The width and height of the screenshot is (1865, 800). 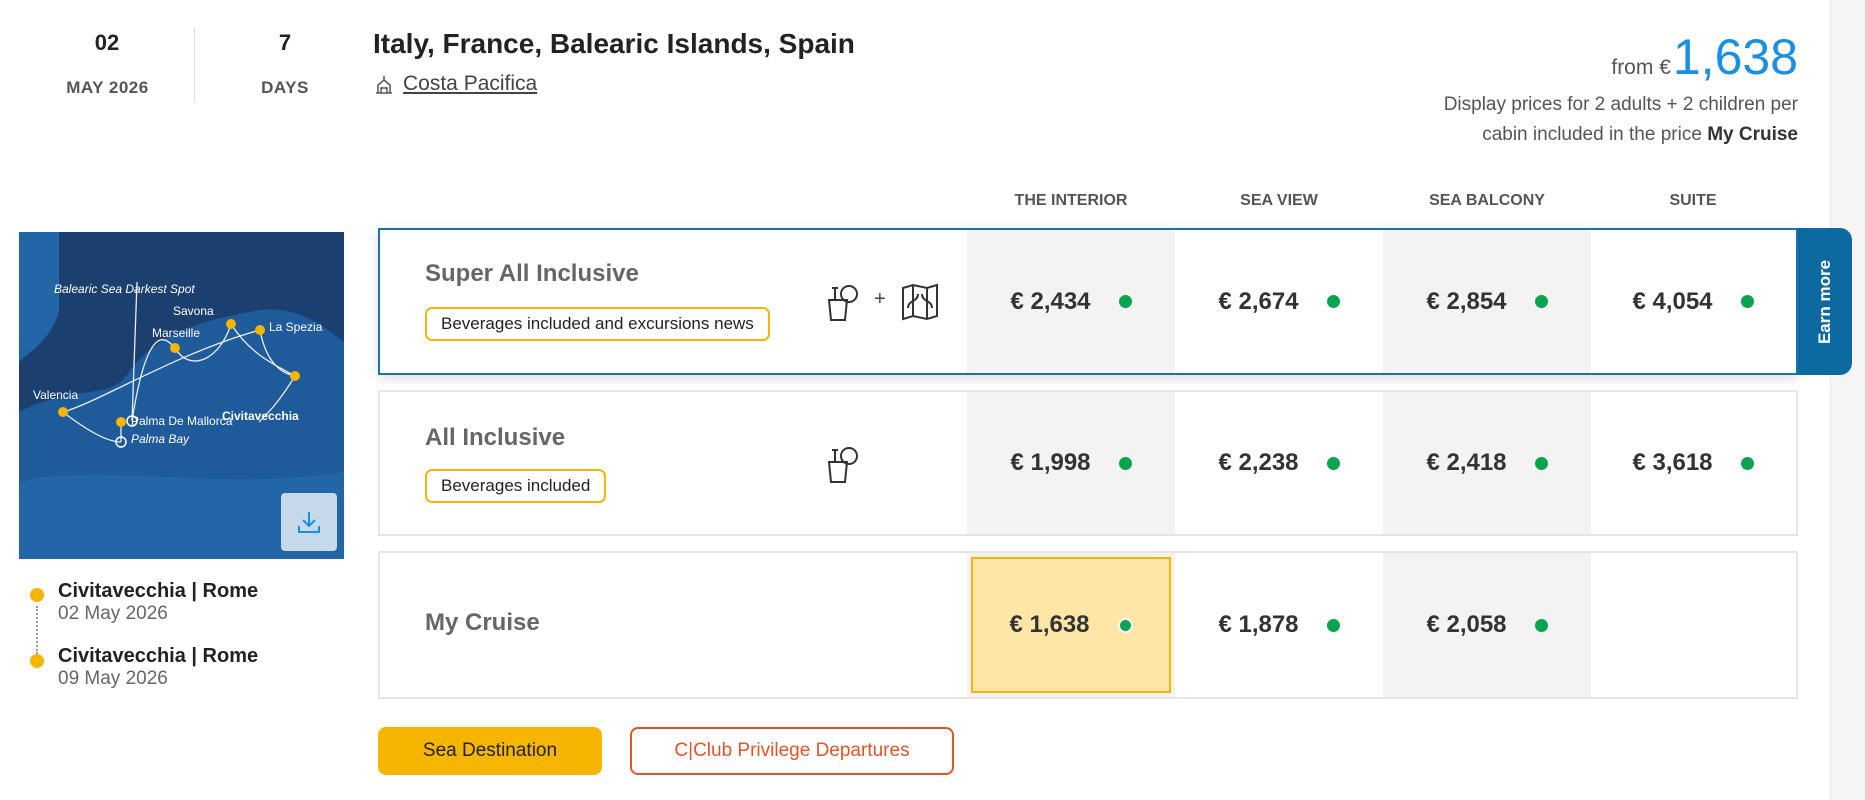 What do you see at coordinates (1258, 462) in the screenshot?
I see `price: € 2,238` at bounding box center [1258, 462].